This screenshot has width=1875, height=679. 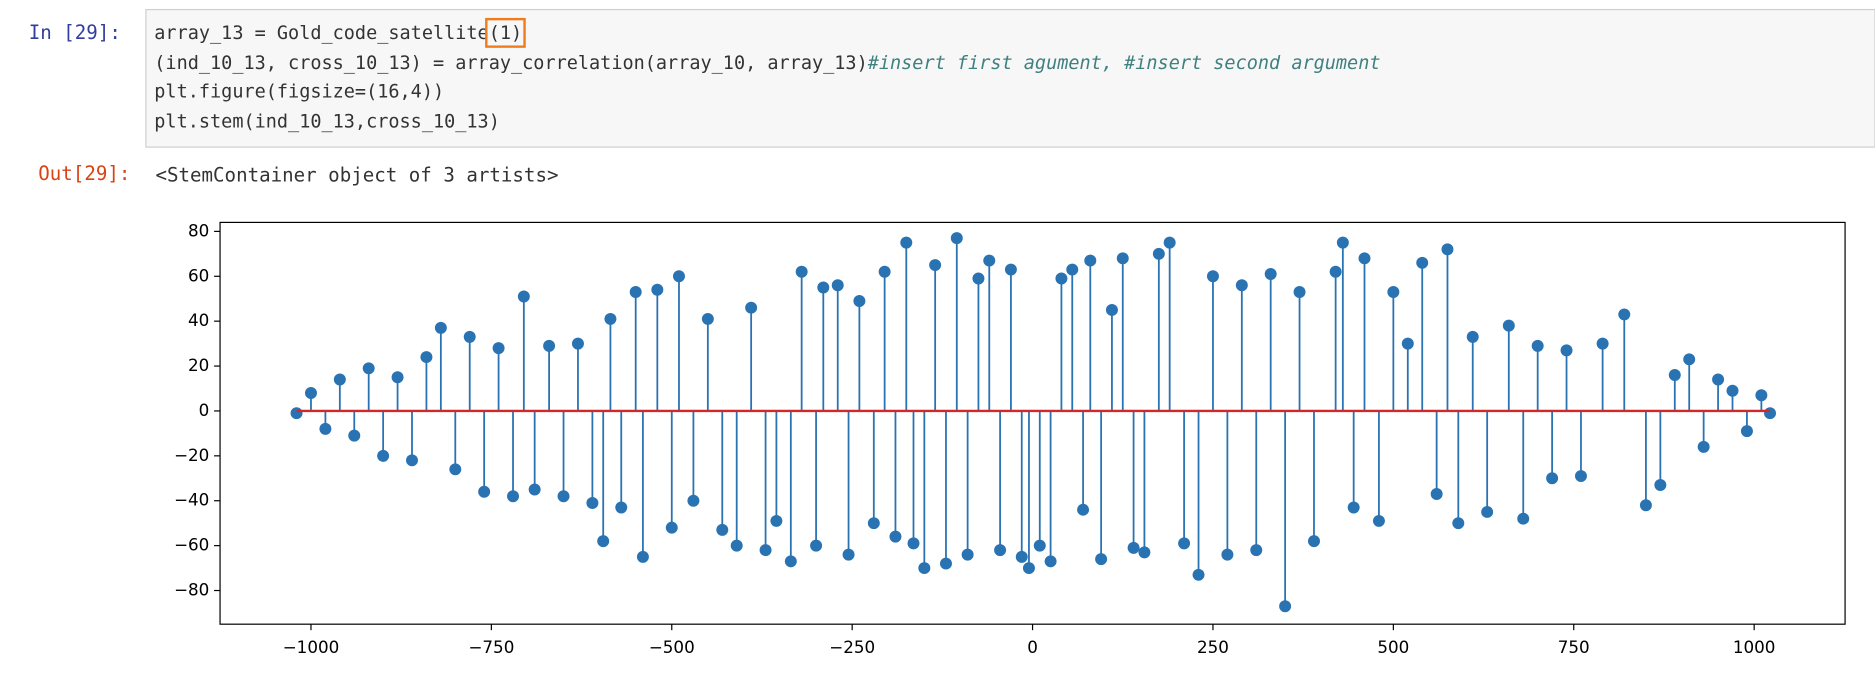 What do you see at coordinates (198, 275) in the screenshot?
I see `y-tick-label: 60` at bounding box center [198, 275].